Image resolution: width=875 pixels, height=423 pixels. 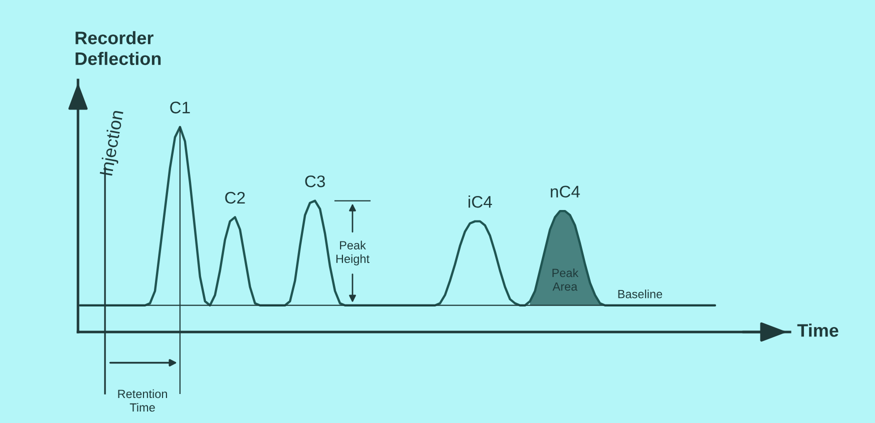 What do you see at coordinates (640, 294) in the screenshot?
I see `ref-line-label: Baseline` at bounding box center [640, 294].